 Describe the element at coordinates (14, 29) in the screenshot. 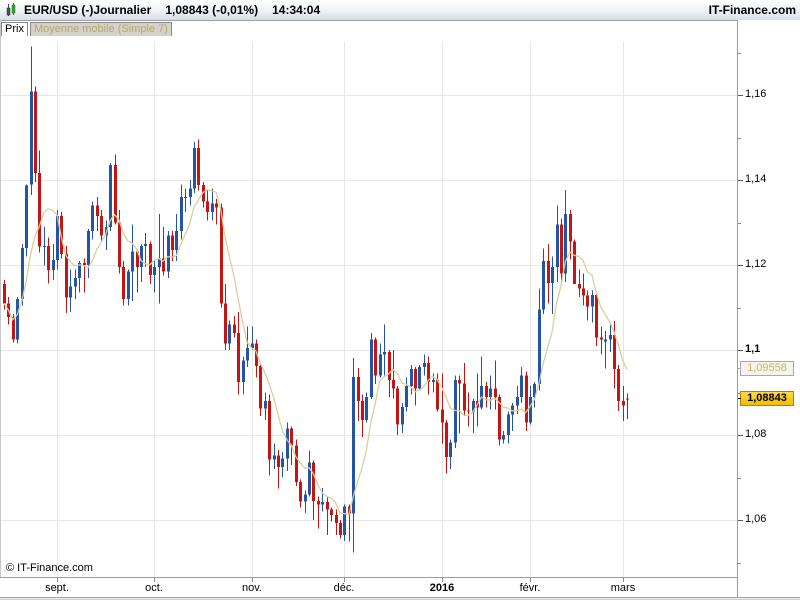

I see `price-settings-button: Prix` at that location.